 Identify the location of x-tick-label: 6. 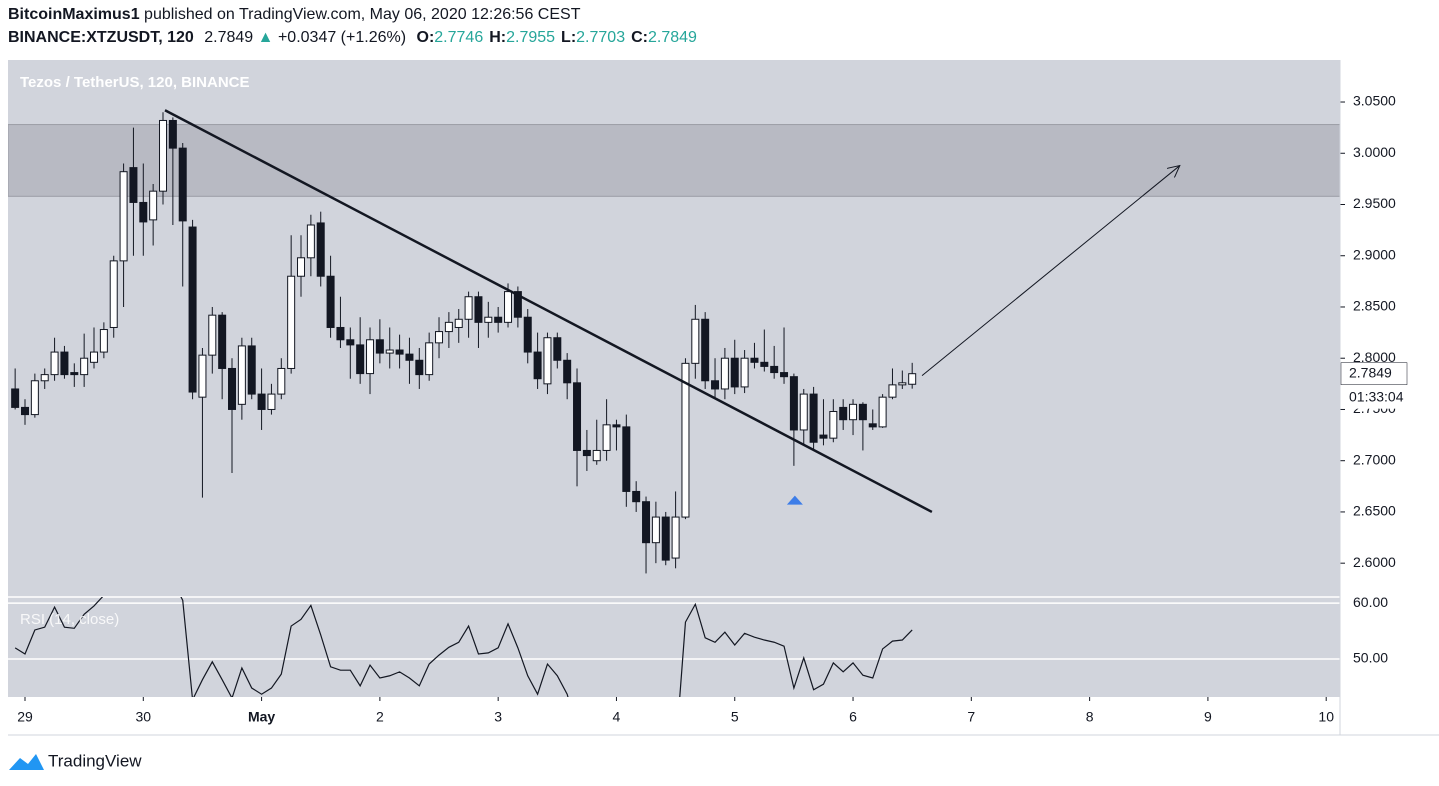
(853, 717).